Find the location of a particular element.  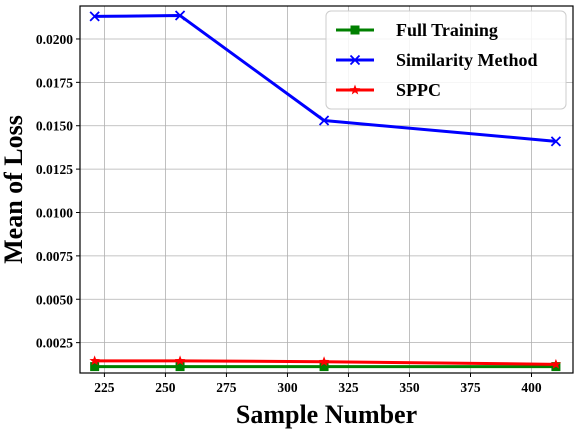

legend-box is located at coordinates (446, 60).